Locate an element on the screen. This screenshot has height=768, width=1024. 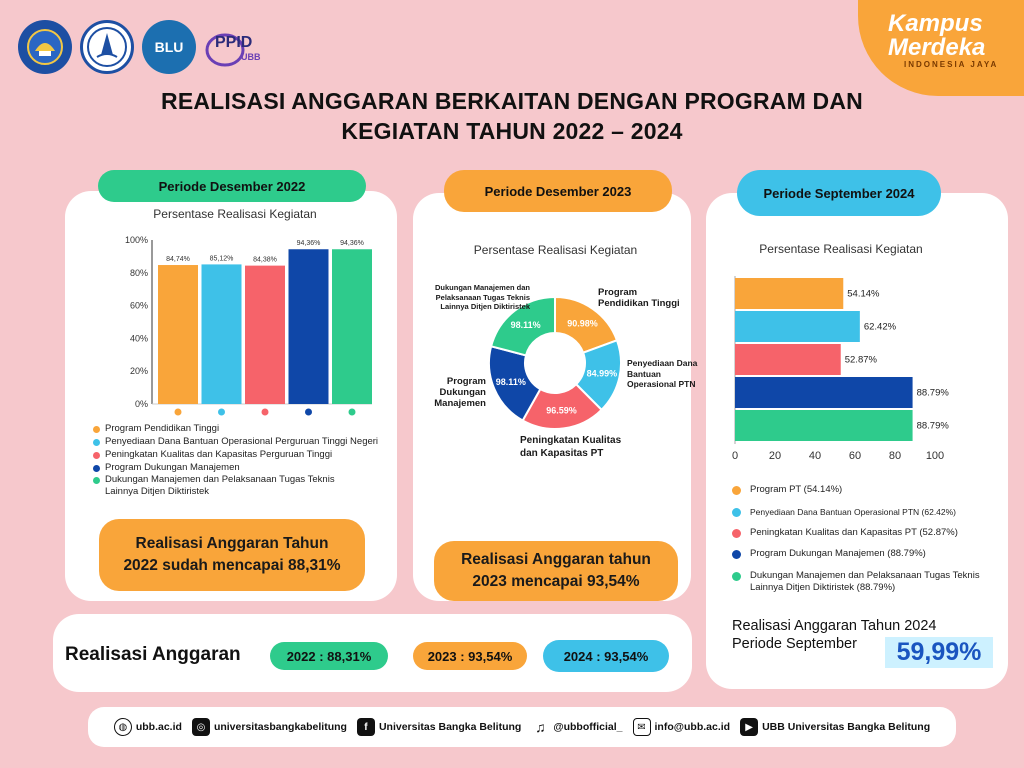
chart-2022-title: Persentase Realisasi Kegiatan is located at coordinates (235, 214).